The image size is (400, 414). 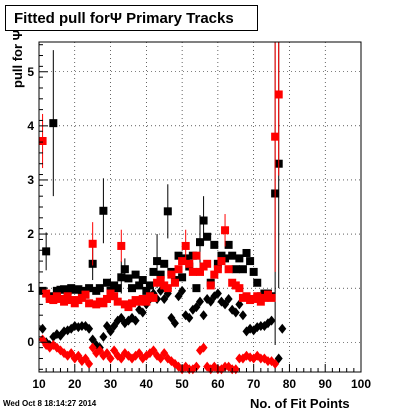 What do you see at coordinates (361, 384) in the screenshot?
I see `x-tick-label: 100` at bounding box center [361, 384].